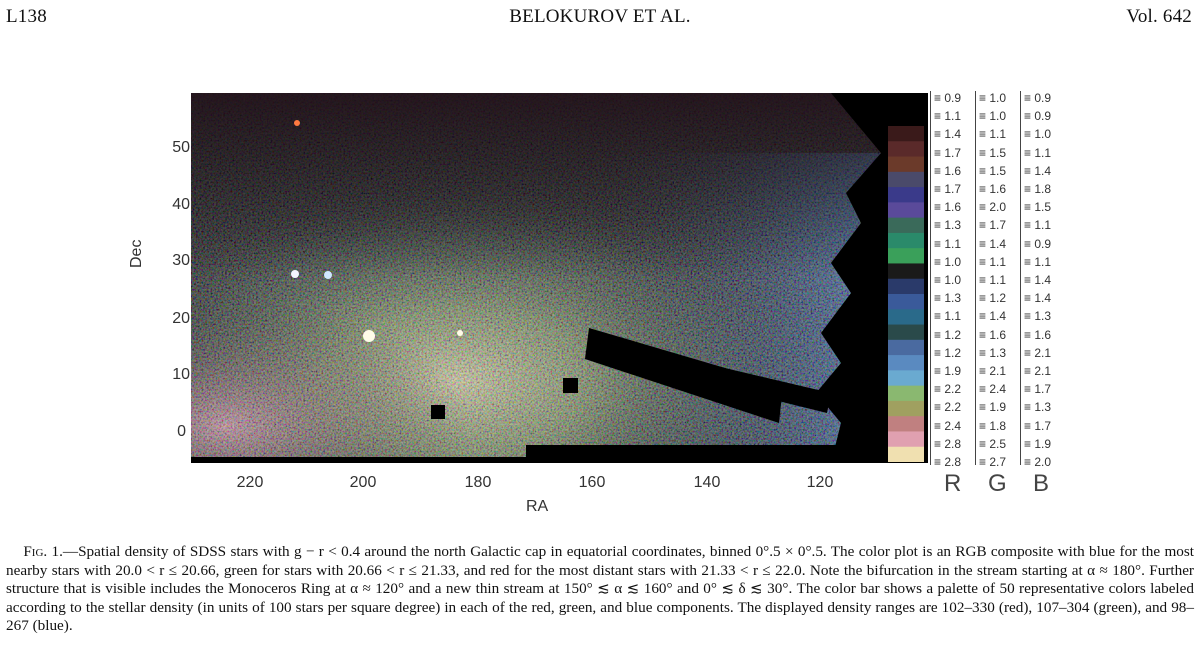 The width and height of the screenshot is (1200, 653). What do you see at coordinates (1038, 334) in the screenshot?
I see `colorbar-value-b: ≡ 1.6` at bounding box center [1038, 334].